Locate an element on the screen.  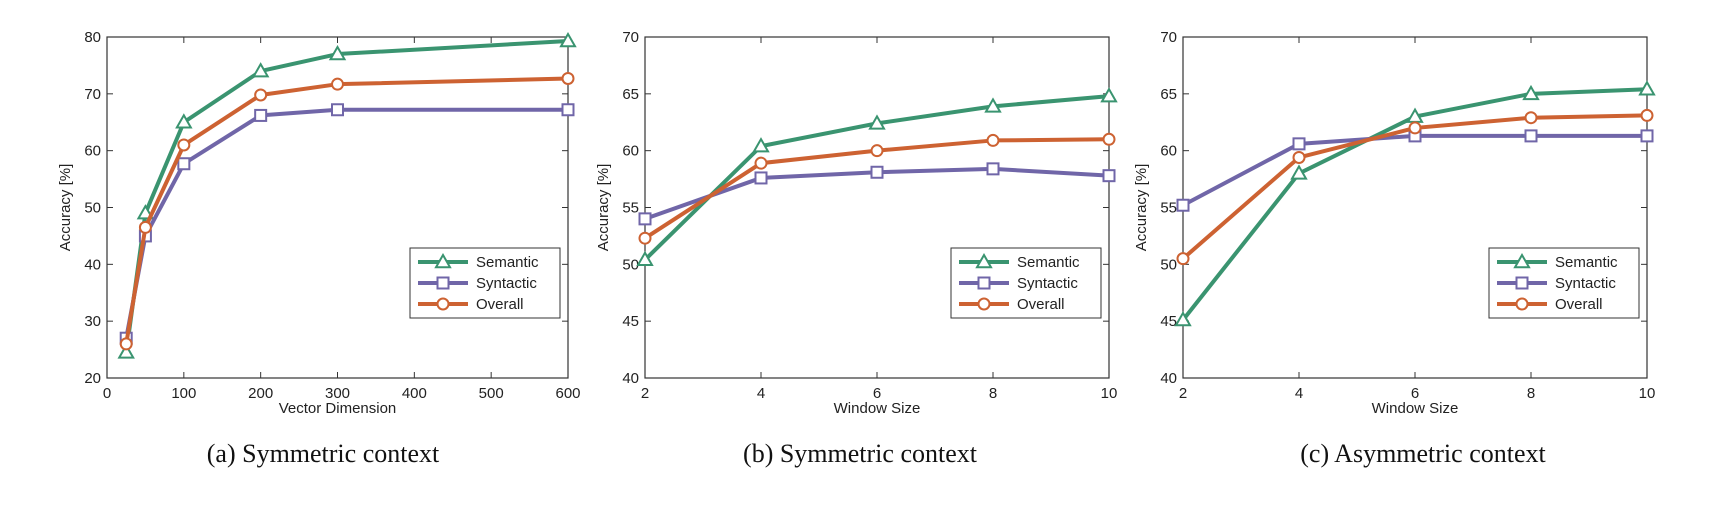
x-axis-label: Vector Dimension is located at coordinates (338, 408).